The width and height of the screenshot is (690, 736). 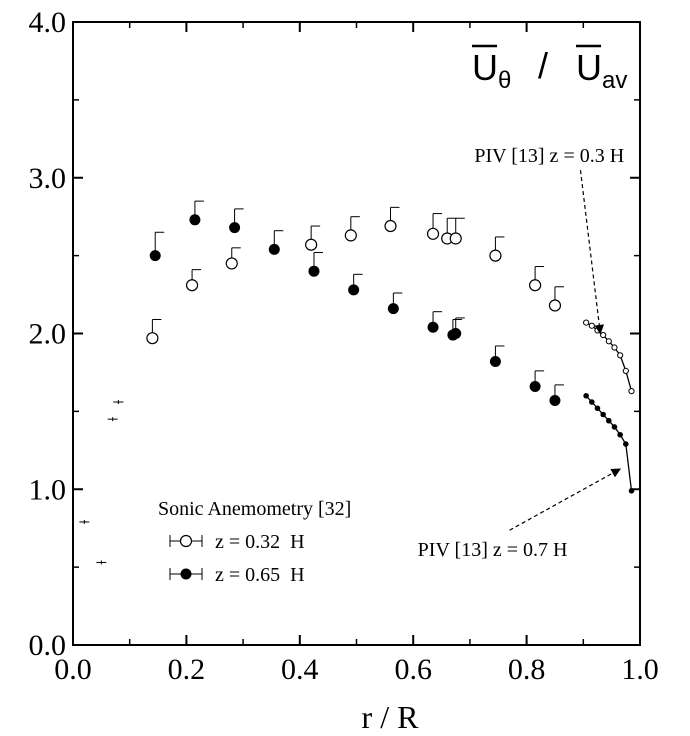 I want to click on legend-entry-1-symbol, so click(x=186, y=541).